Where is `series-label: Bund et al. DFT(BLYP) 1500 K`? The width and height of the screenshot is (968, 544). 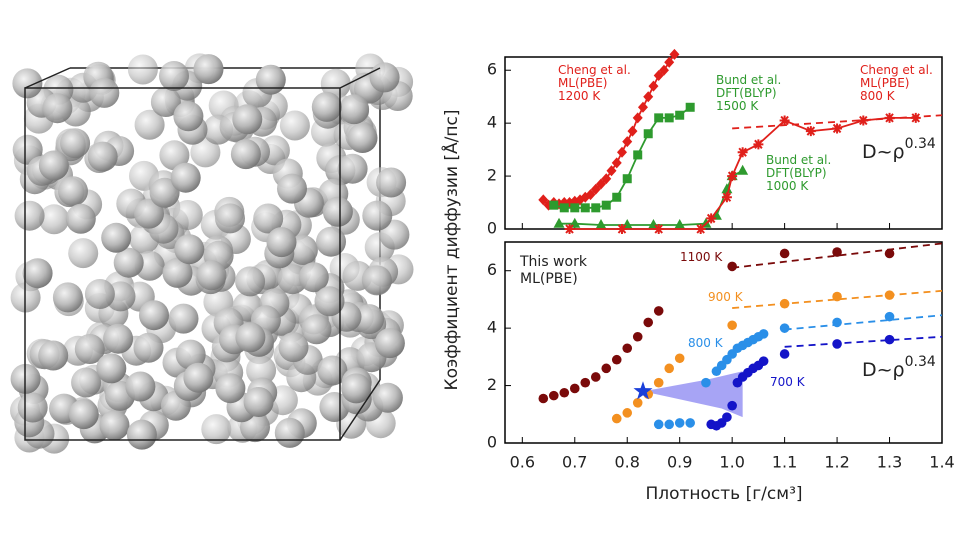
series-label: Bund et al. DFT(BLYP) 1500 K is located at coordinates (748, 93).